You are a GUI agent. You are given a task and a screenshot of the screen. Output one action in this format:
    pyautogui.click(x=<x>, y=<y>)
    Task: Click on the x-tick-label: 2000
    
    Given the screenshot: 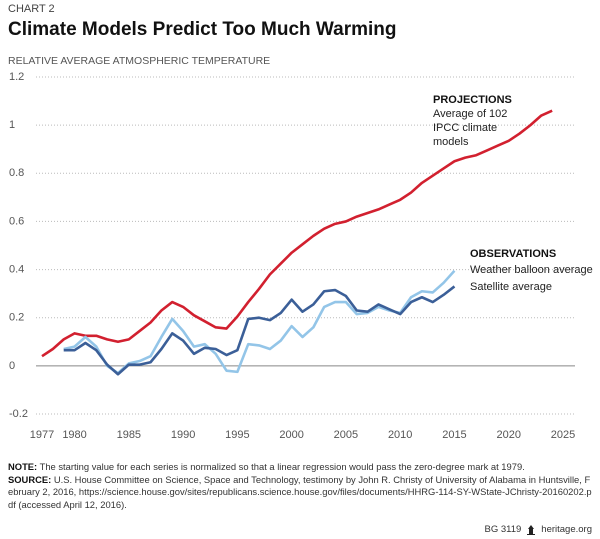 What is the action you would take?
    pyautogui.click(x=291, y=435)
    